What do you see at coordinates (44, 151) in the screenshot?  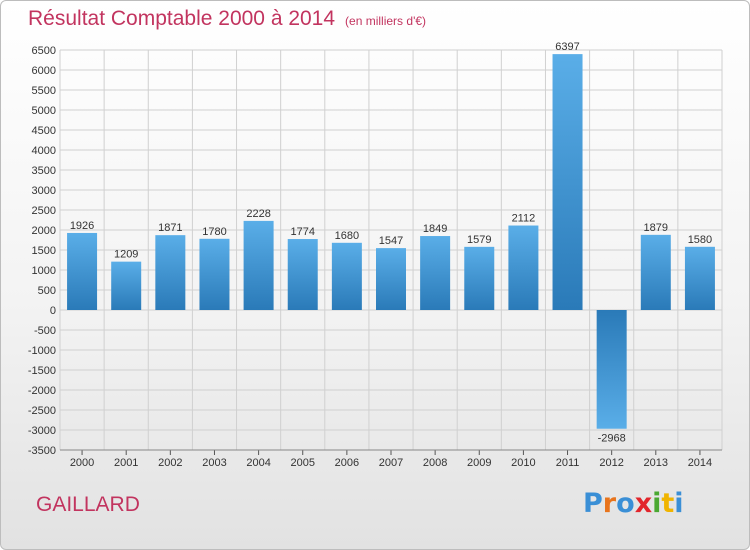 I see `y-tick-label: 4000` at bounding box center [44, 151].